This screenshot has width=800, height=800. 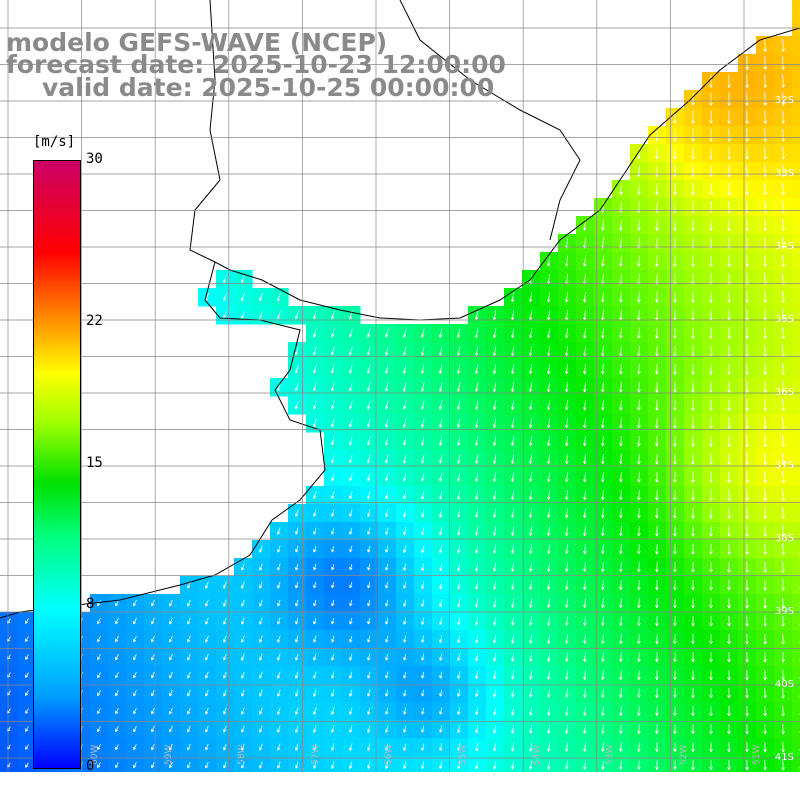 I want to click on lon-label: 59W, so click(x=168, y=754).